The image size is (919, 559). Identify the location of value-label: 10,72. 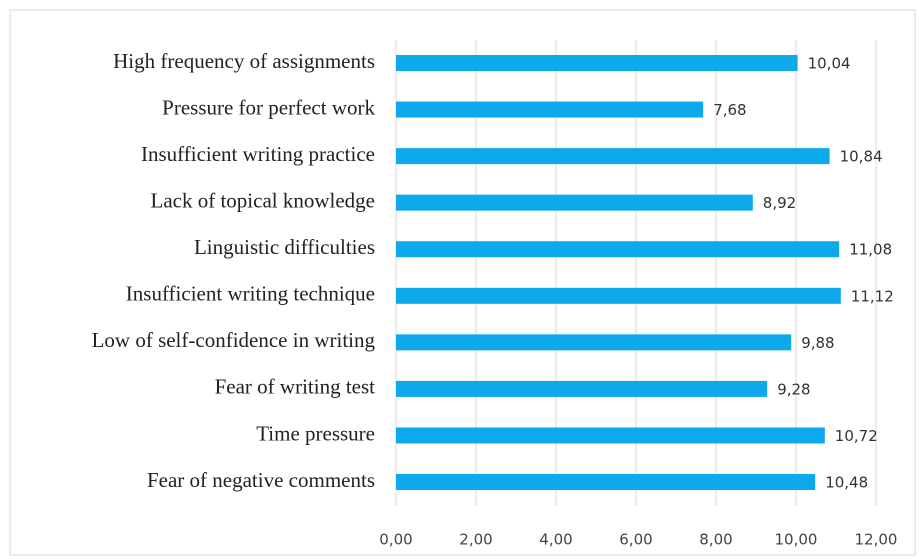
(856, 436).